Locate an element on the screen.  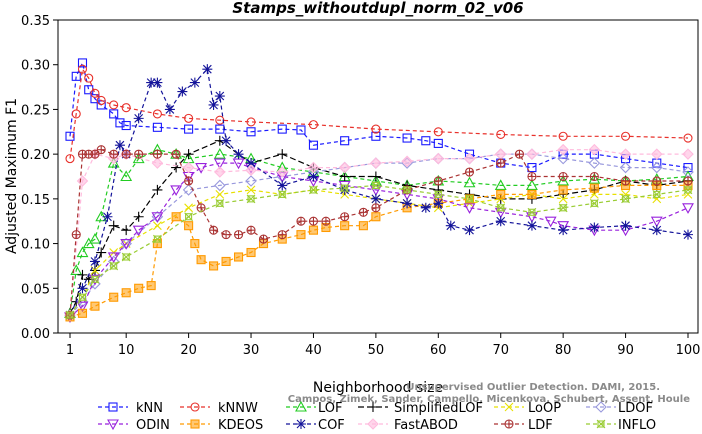
x-tick-label-1: 1 is located at coordinates (70, 350).